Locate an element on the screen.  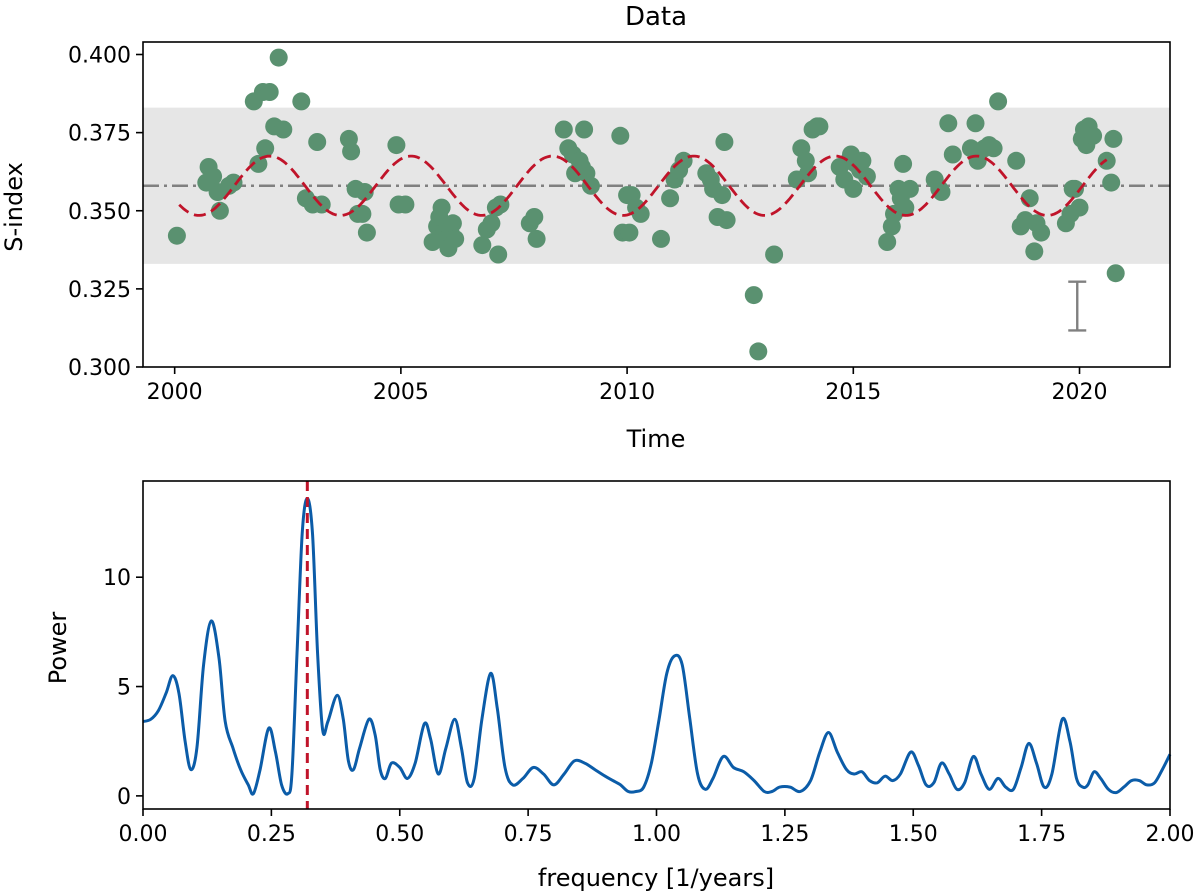
top-x-axis-label: Time is located at coordinates (656, 439).